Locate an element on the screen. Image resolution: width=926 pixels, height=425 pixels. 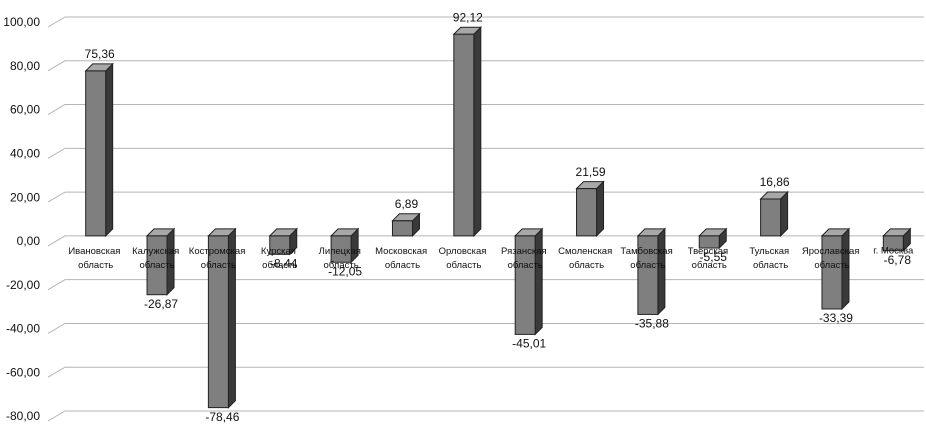
data-label: -33,39 is located at coordinates (836, 318).